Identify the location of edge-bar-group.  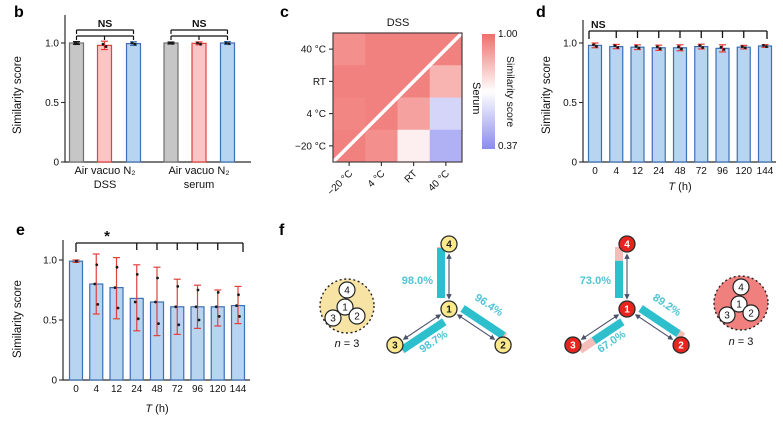
(619, 272).